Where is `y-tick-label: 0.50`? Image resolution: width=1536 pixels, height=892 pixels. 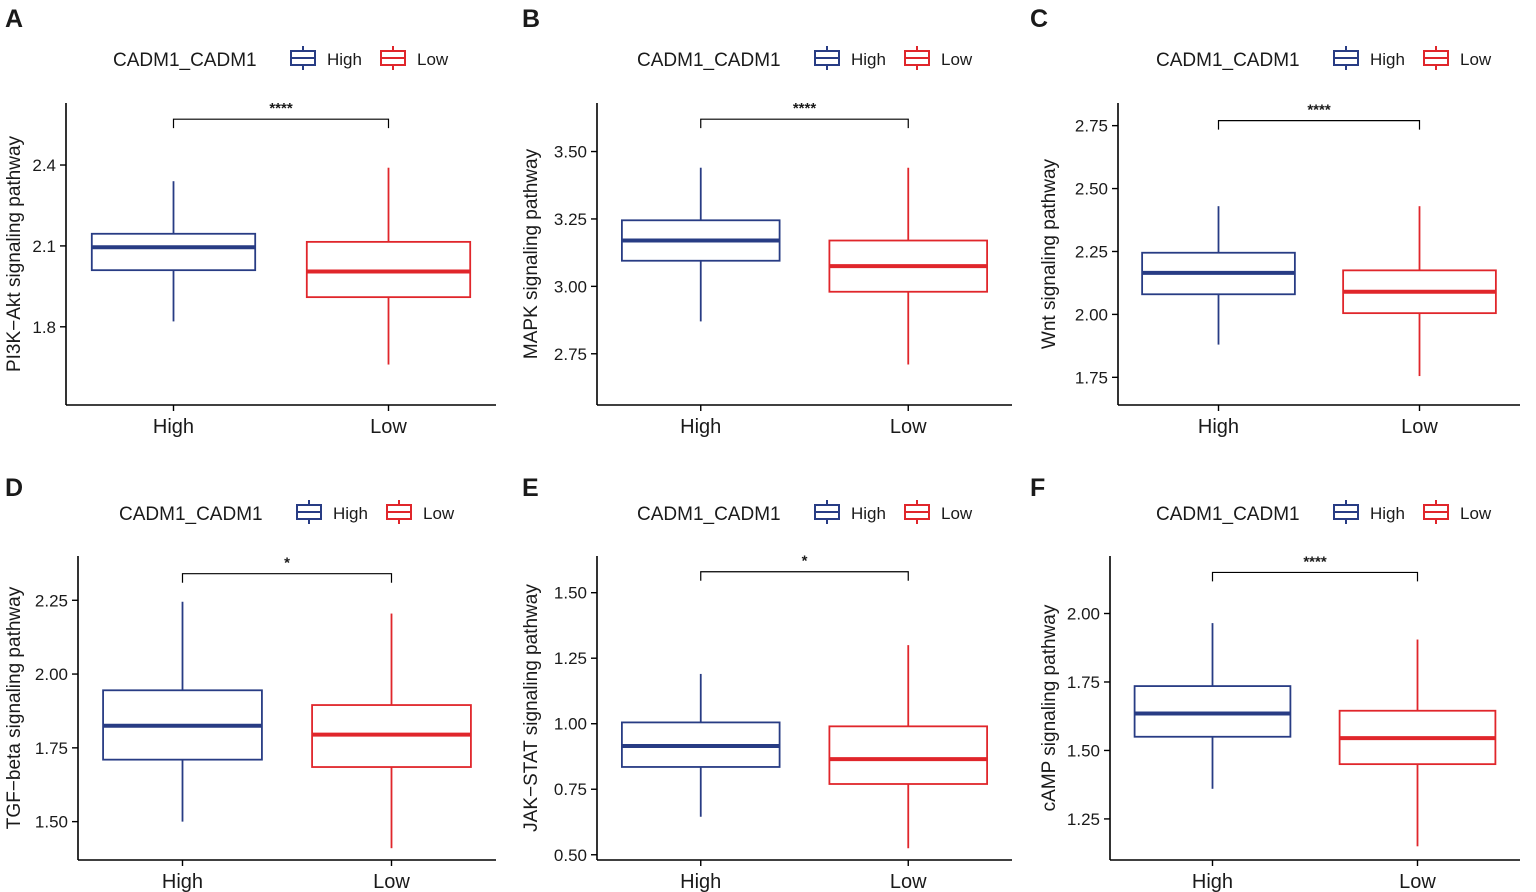 y-tick-label: 0.50 is located at coordinates (570, 855).